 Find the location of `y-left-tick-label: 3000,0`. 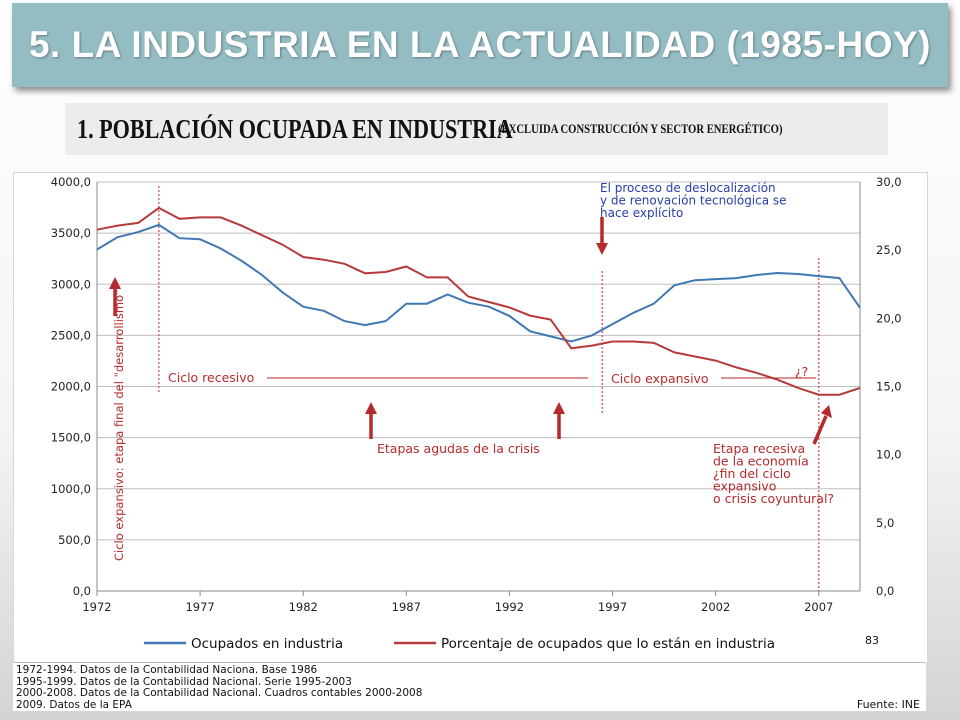

y-left-tick-label: 3000,0 is located at coordinates (71, 284).